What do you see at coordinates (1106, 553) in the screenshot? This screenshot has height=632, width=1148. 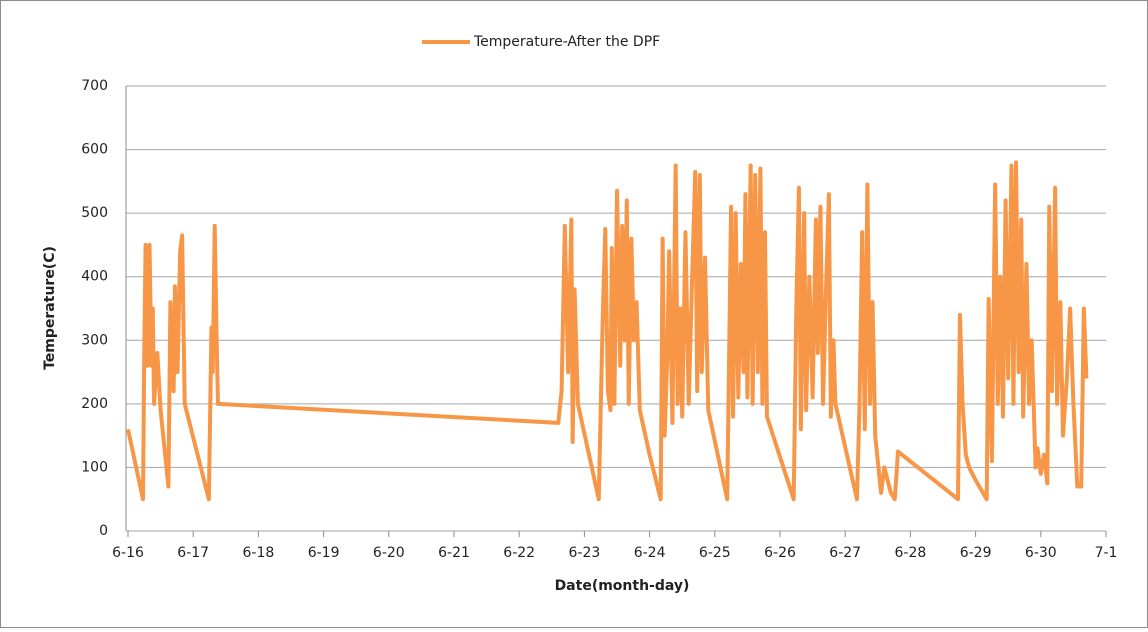 I see `x-tick-label: 7-1` at bounding box center [1106, 553].